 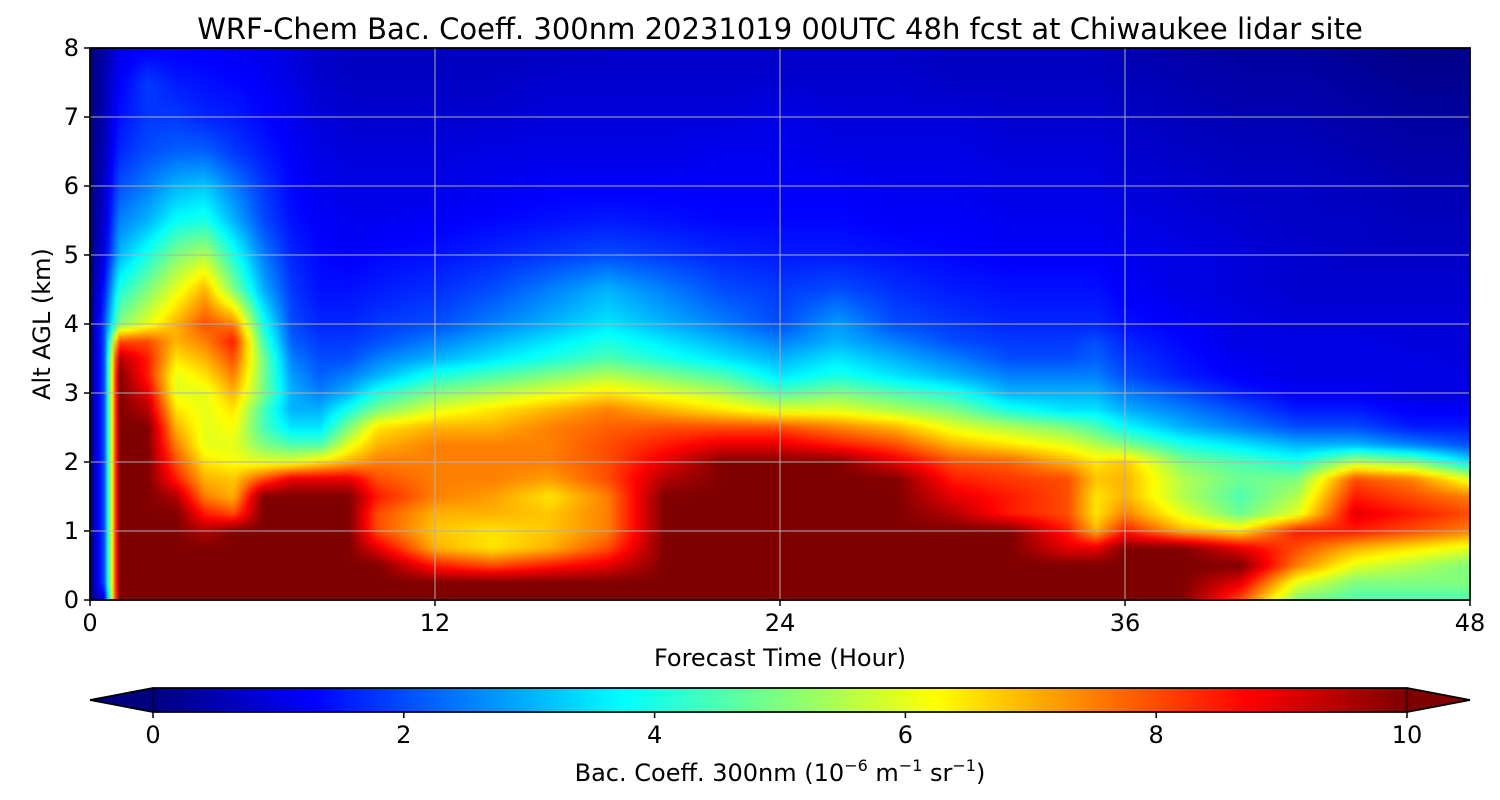 What do you see at coordinates (71, 48) in the screenshot?
I see `y-tick-label: 8` at bounding box center [71, 48].